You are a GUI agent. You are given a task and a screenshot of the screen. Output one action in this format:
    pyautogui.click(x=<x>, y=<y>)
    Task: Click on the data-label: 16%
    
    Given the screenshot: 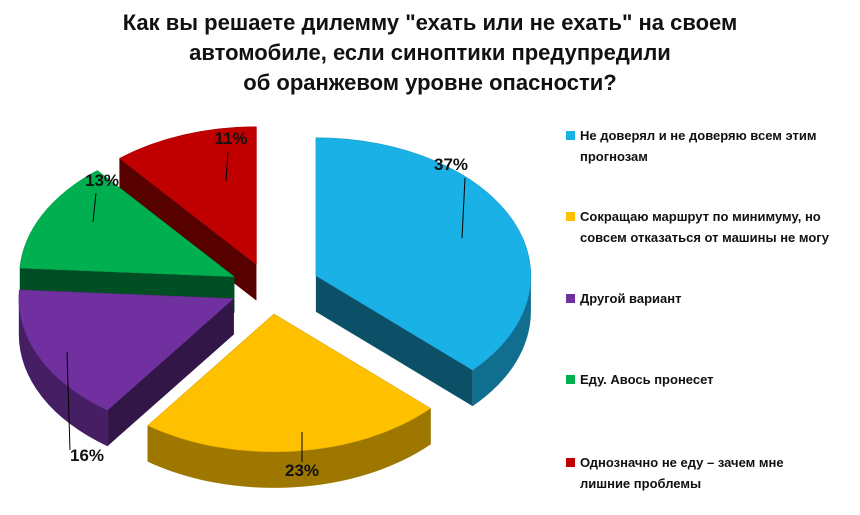 What is the action you would take?
    pyautogui.click(x=87, y=455)
    